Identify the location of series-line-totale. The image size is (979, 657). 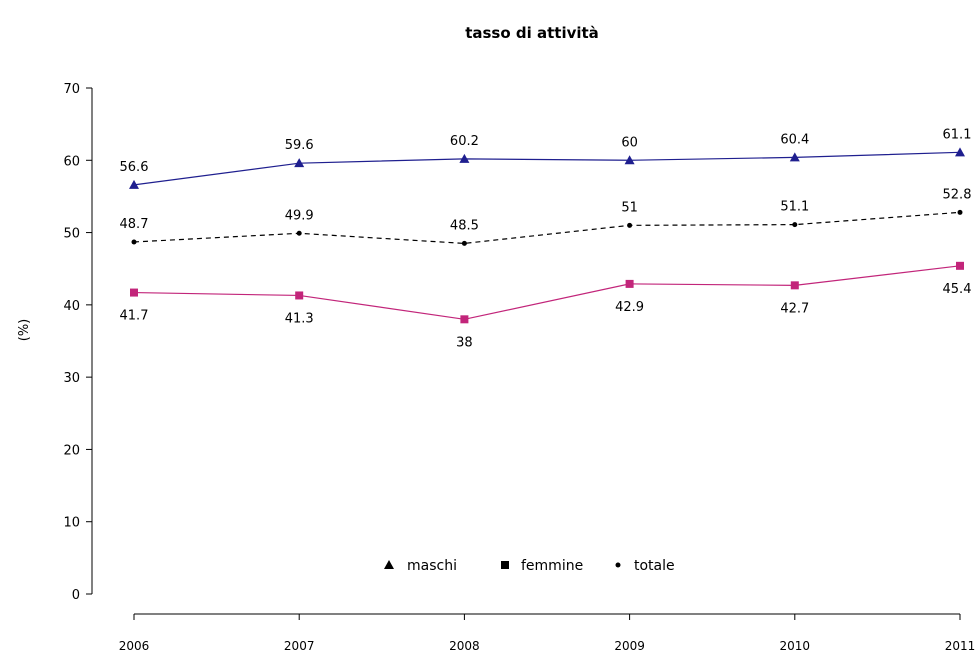
(547, 228).